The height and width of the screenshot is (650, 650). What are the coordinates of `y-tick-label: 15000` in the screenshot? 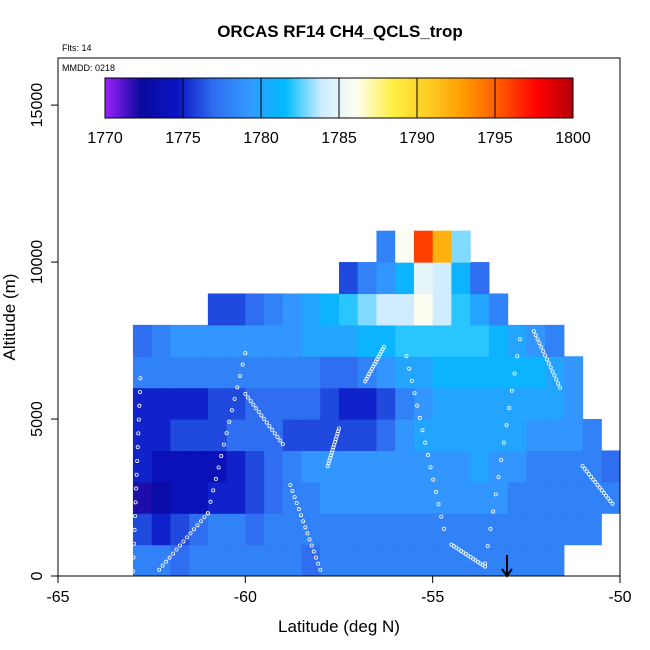 It's located at (37, 105).